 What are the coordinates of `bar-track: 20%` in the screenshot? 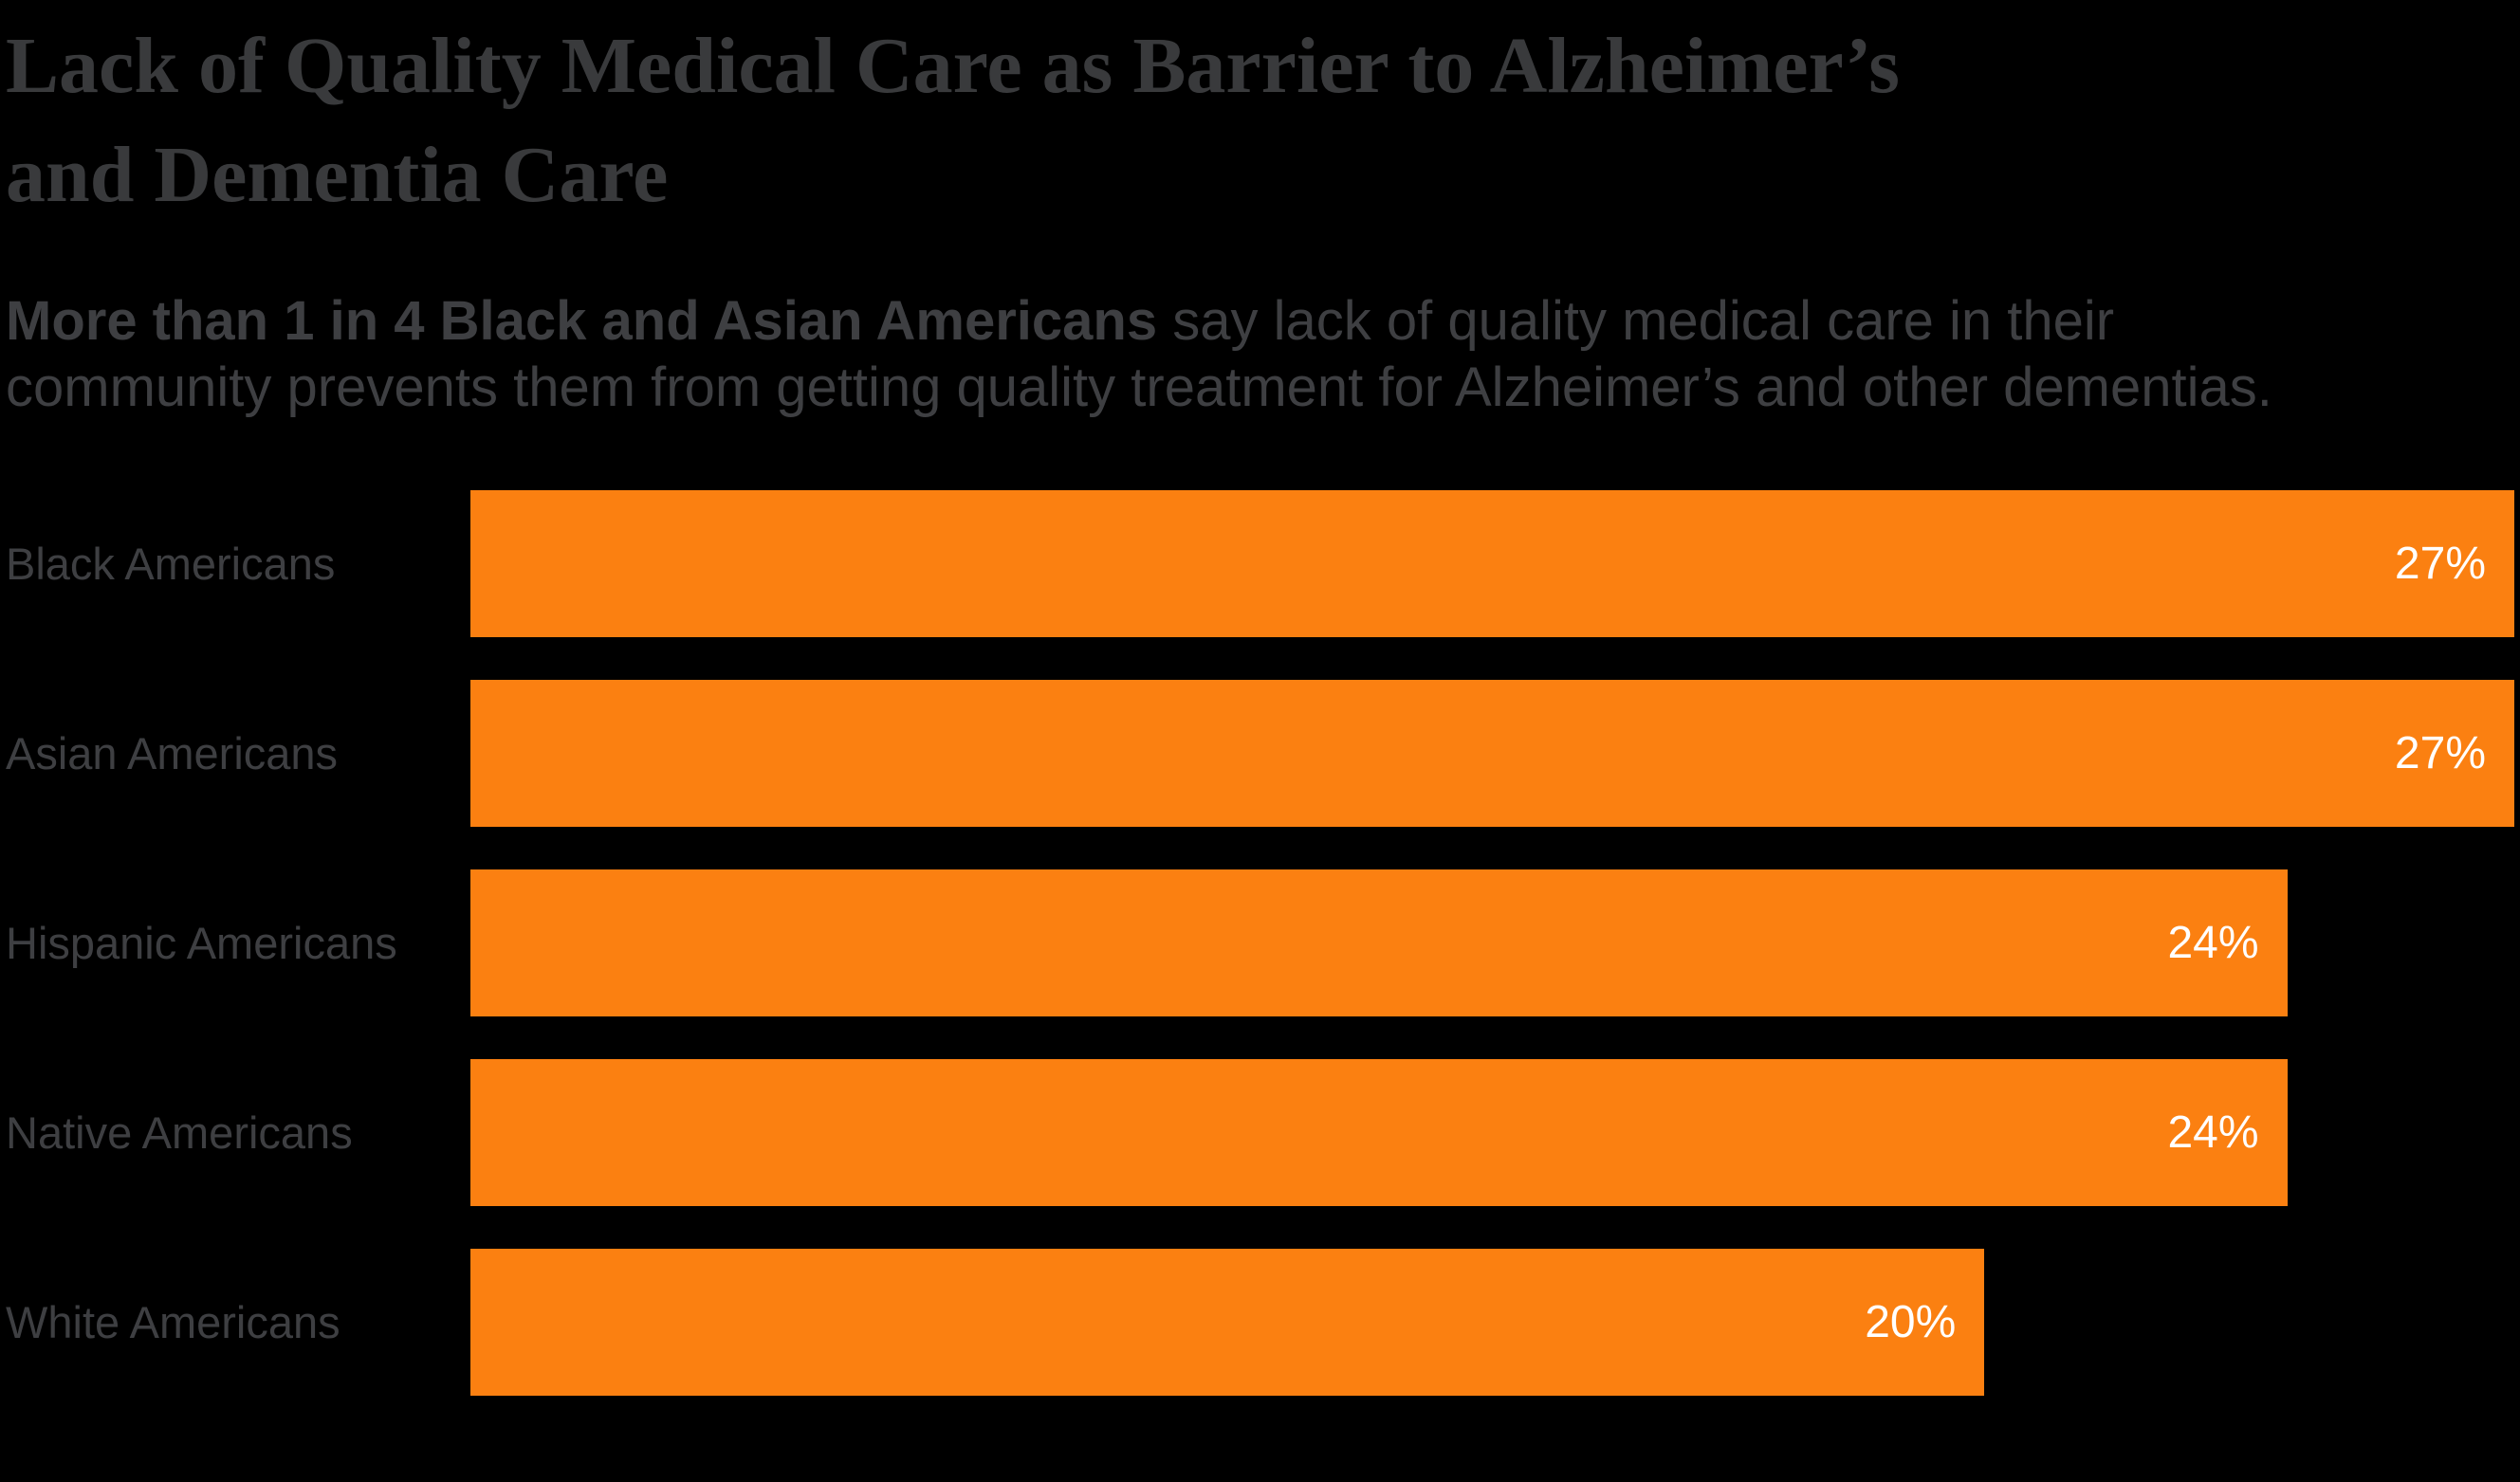 It's located at (1492, 1323).